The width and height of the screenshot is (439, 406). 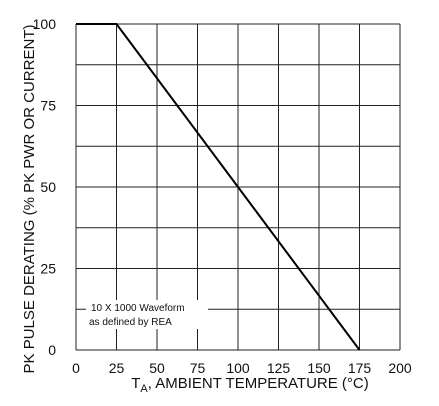 I want to click on waveform-annotation: 10 X 1000 Waveform as defined by REA, so click(x=147, y=314).